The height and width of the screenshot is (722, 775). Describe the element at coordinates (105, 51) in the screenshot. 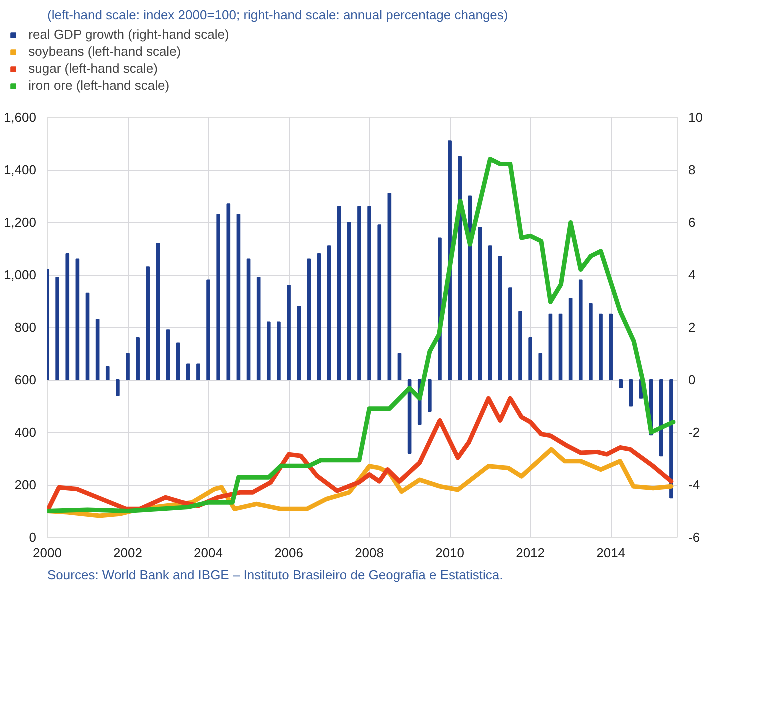

I see `legend-label: soybeans (left-hand scale)` at that location.